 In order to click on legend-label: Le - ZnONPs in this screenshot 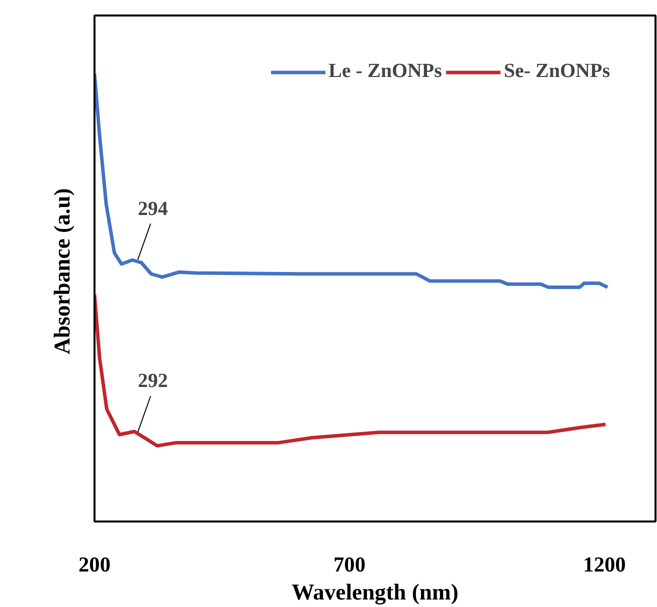, I will do `click(385, 71)`.